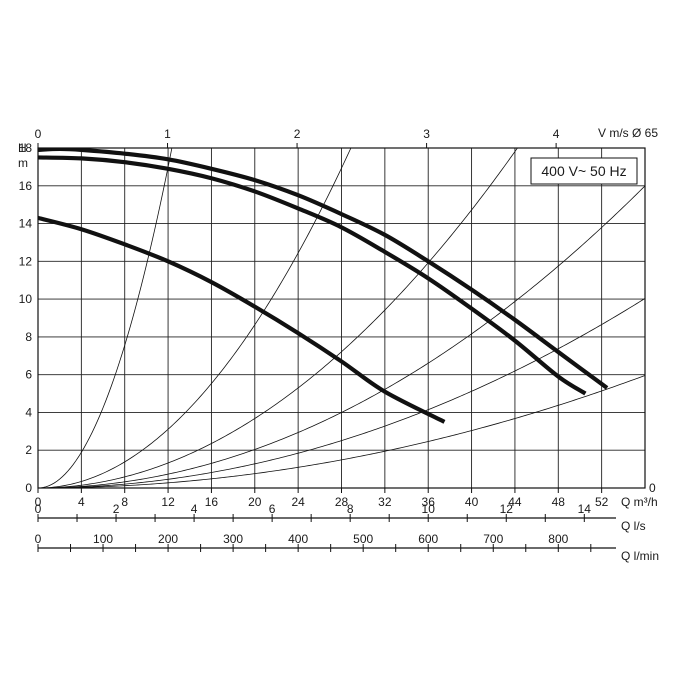  What do you see at coordinates (272, 509) in the screenshot?
I see `secondary-tick-label: 6` at bounding box center [272, 509].